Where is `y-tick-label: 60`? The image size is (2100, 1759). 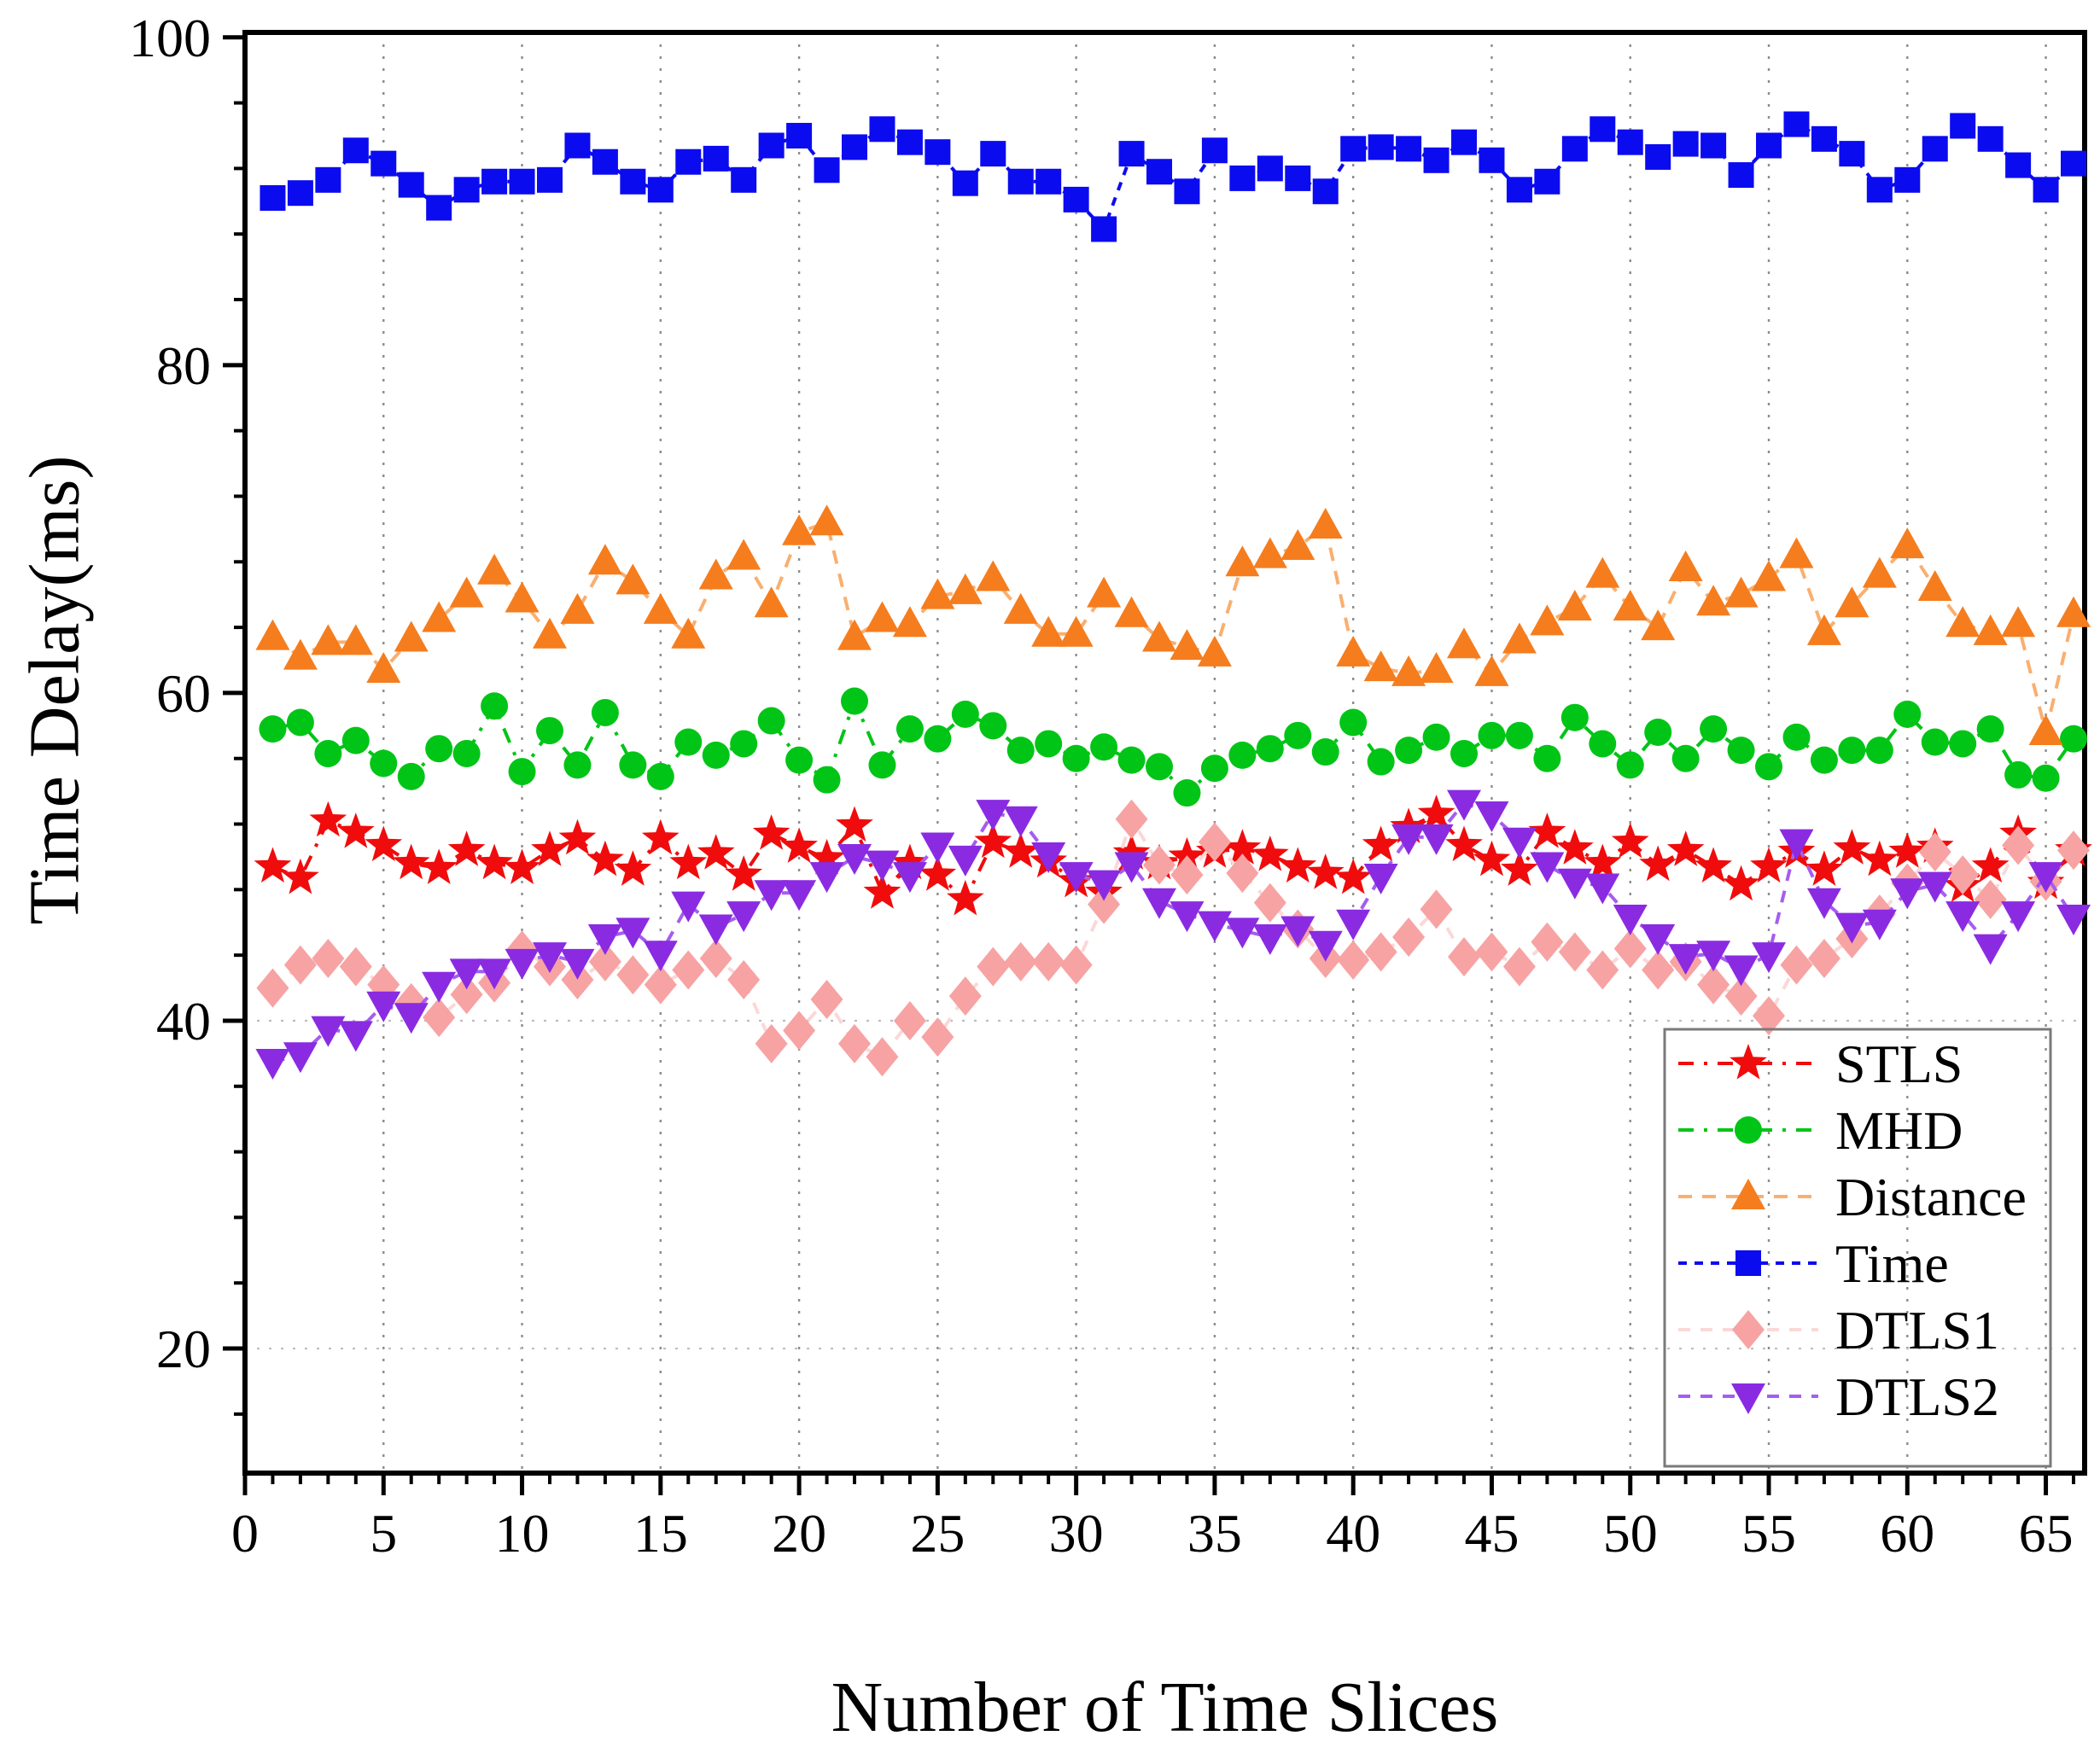 y-tick-label: 60 is located at coordinates (183, 694).